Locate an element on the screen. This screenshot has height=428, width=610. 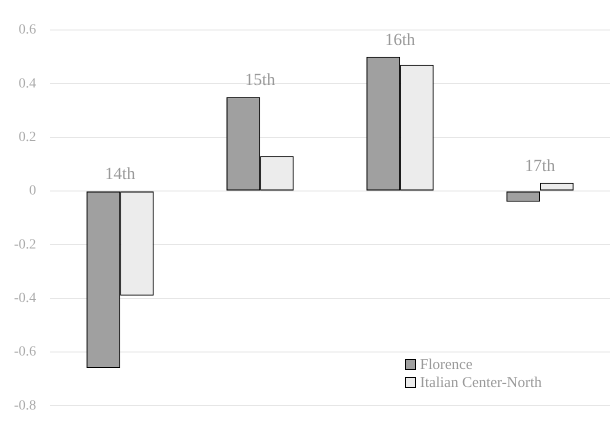
y-tick-label: -0.8 is located at coordinates (25, 406).